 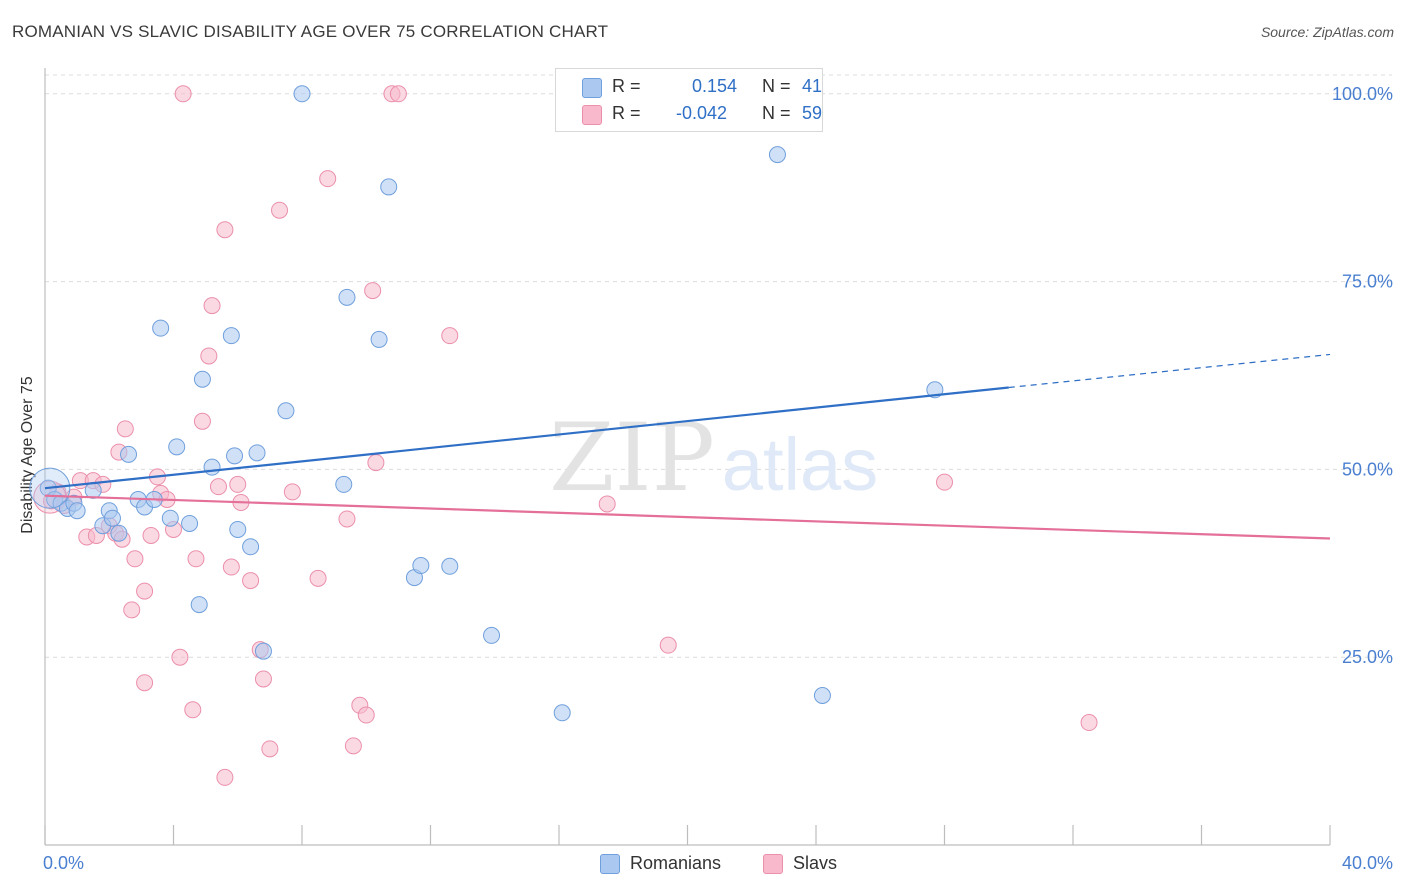 What do you see at coordinates (689, 100) in the screenshot?
I see `stats-legend: R = 0.154 N = 41 R = -0.042 N = 59` at bounding box center [689, 100].